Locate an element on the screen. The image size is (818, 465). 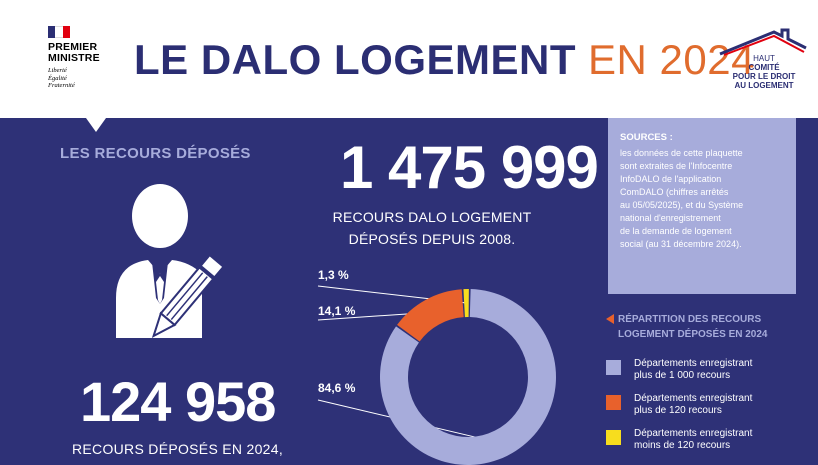
donut-slices is located at coordinates (468, 377).